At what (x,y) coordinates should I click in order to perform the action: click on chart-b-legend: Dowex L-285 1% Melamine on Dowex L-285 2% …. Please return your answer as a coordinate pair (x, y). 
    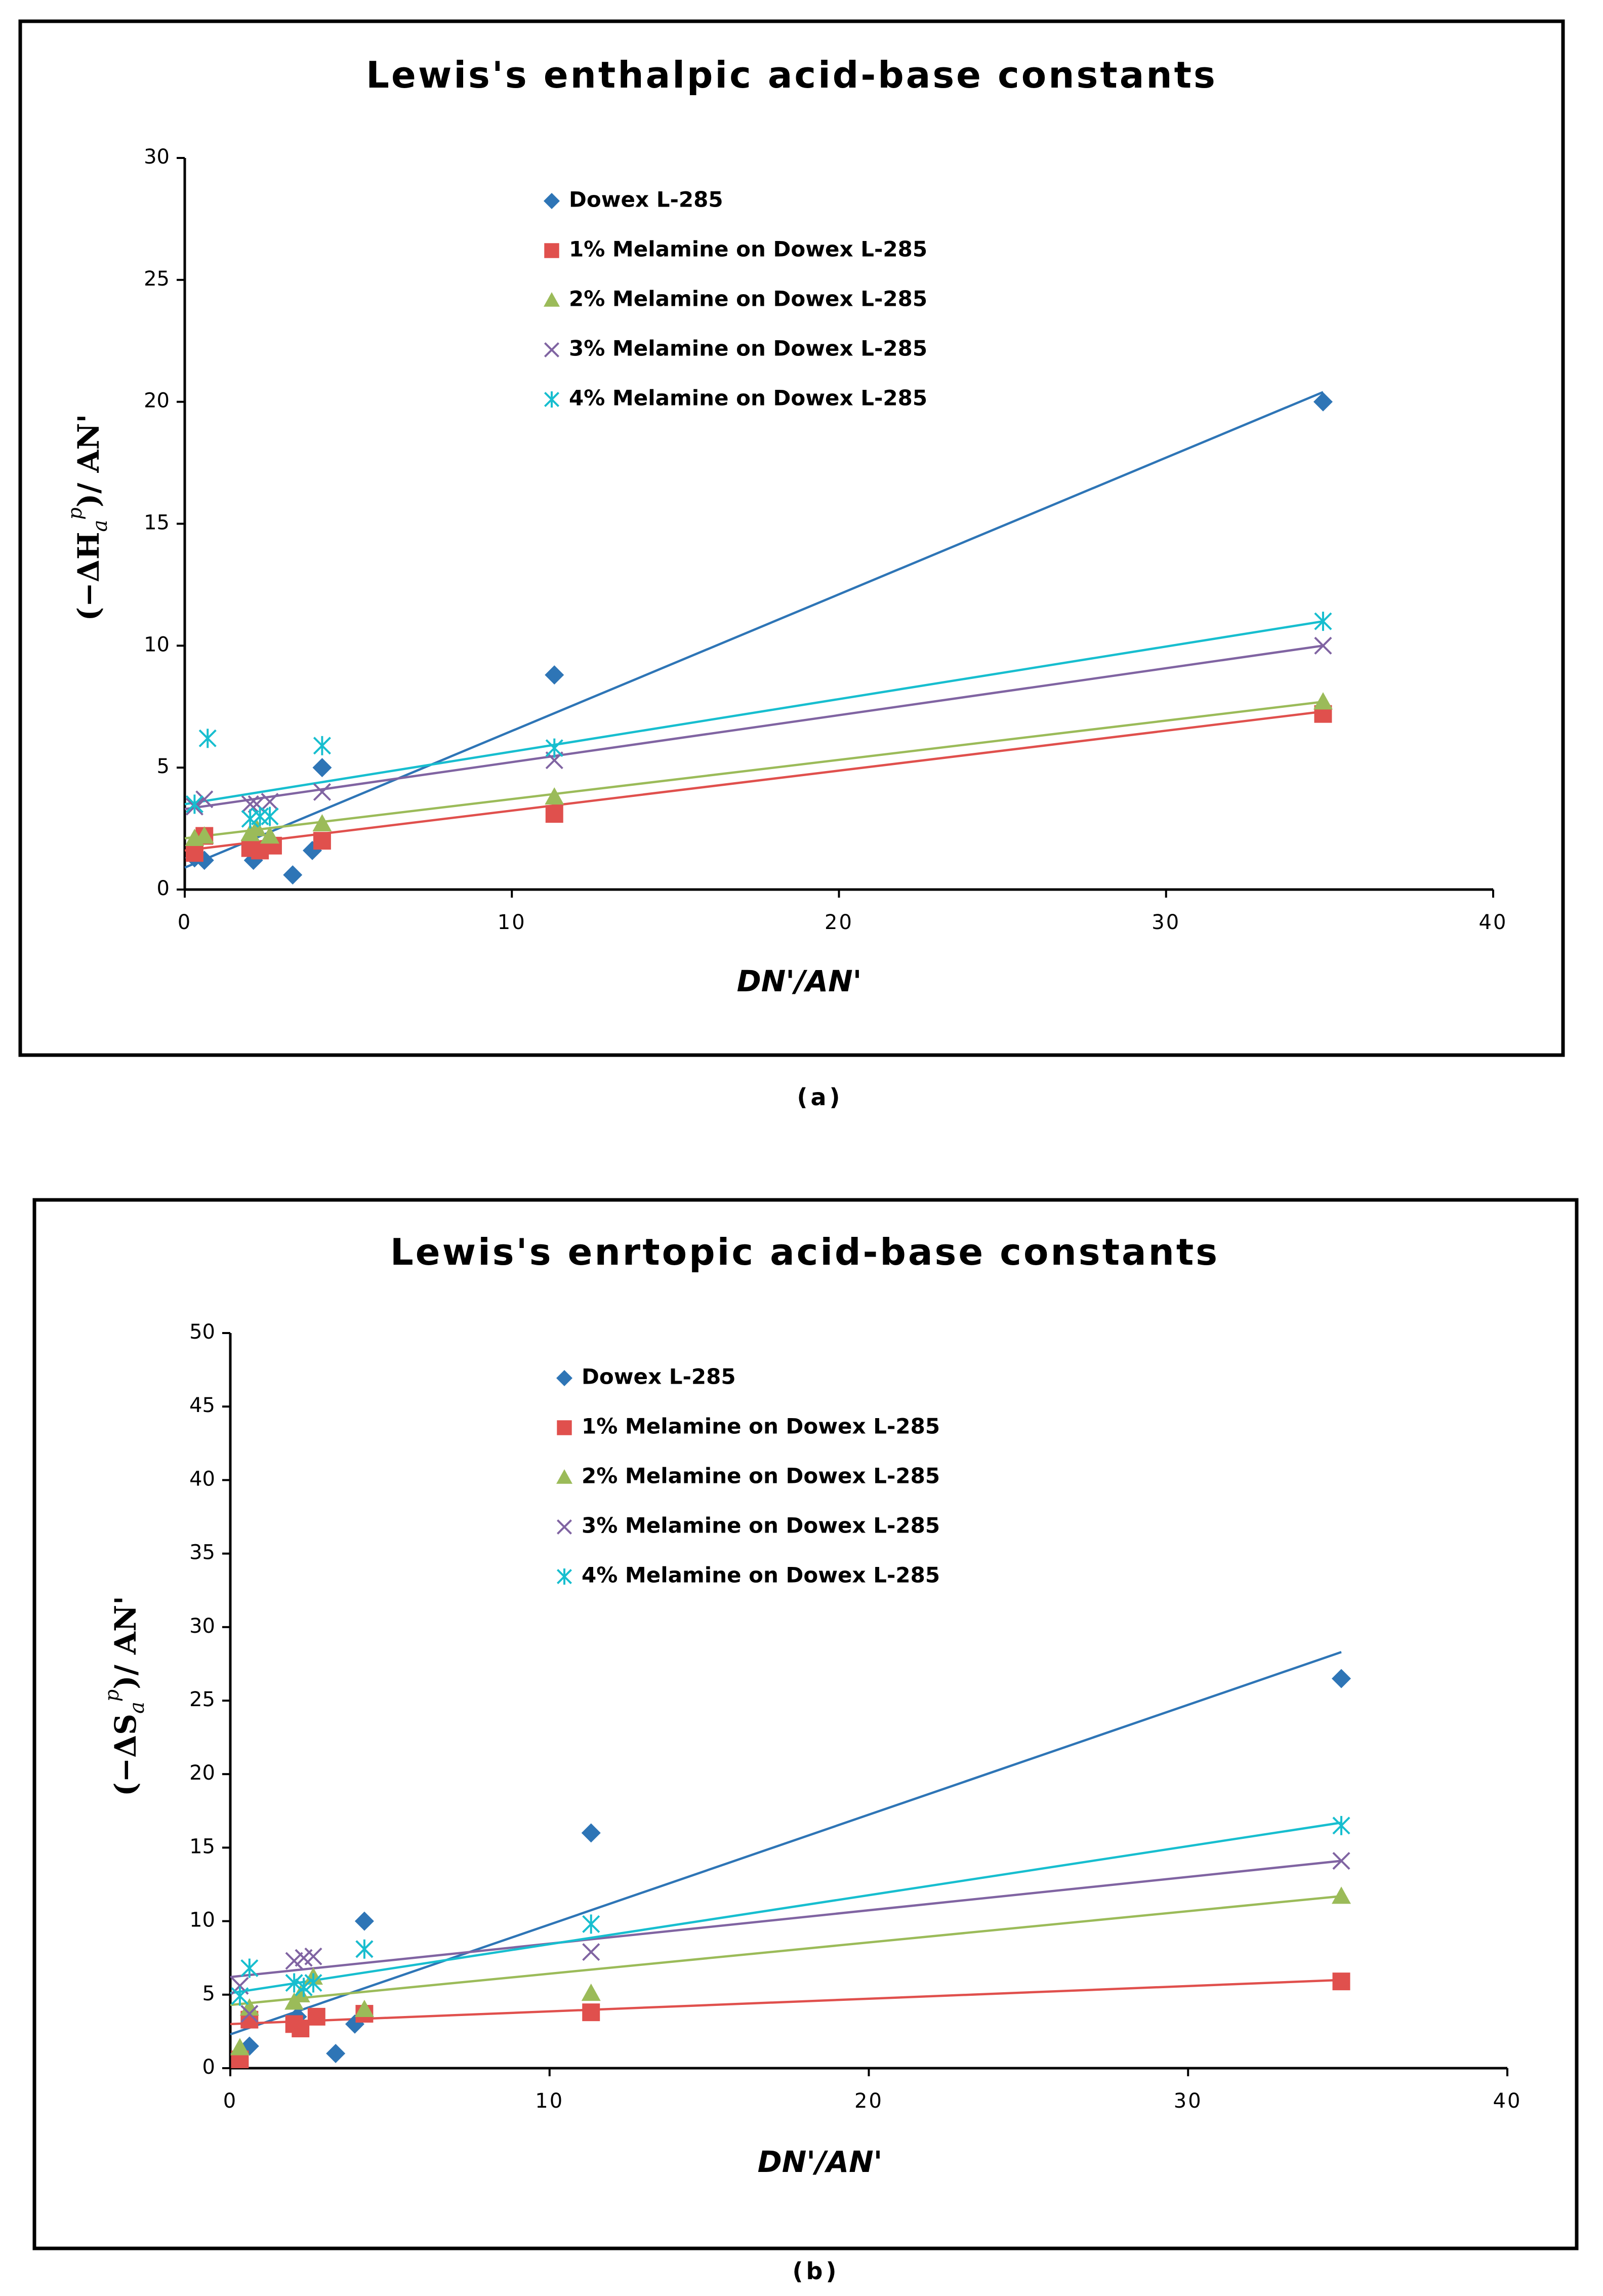
    Looking at the image, I should click on (748, 1476).